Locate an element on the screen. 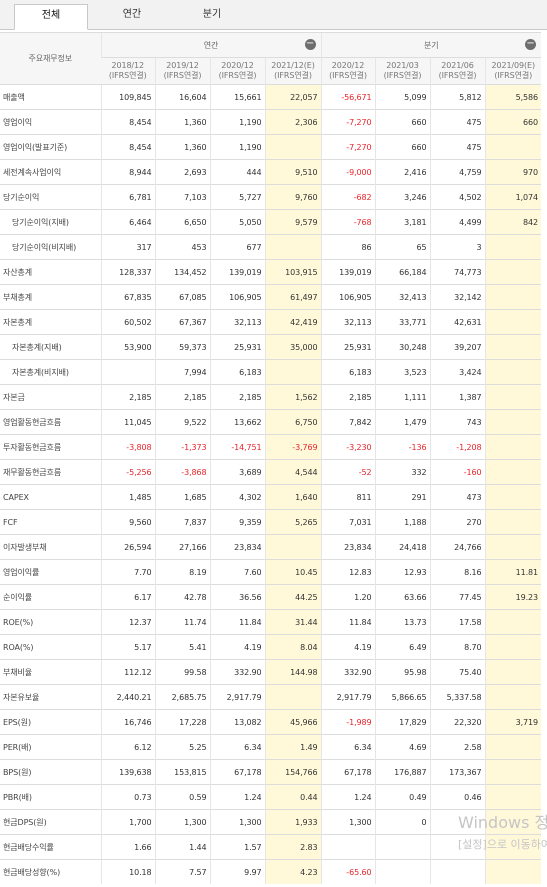 Image resolution: width=547 pixels, height=887 pixels. table-cell: 3,719 is located at coordinates (512, 722).